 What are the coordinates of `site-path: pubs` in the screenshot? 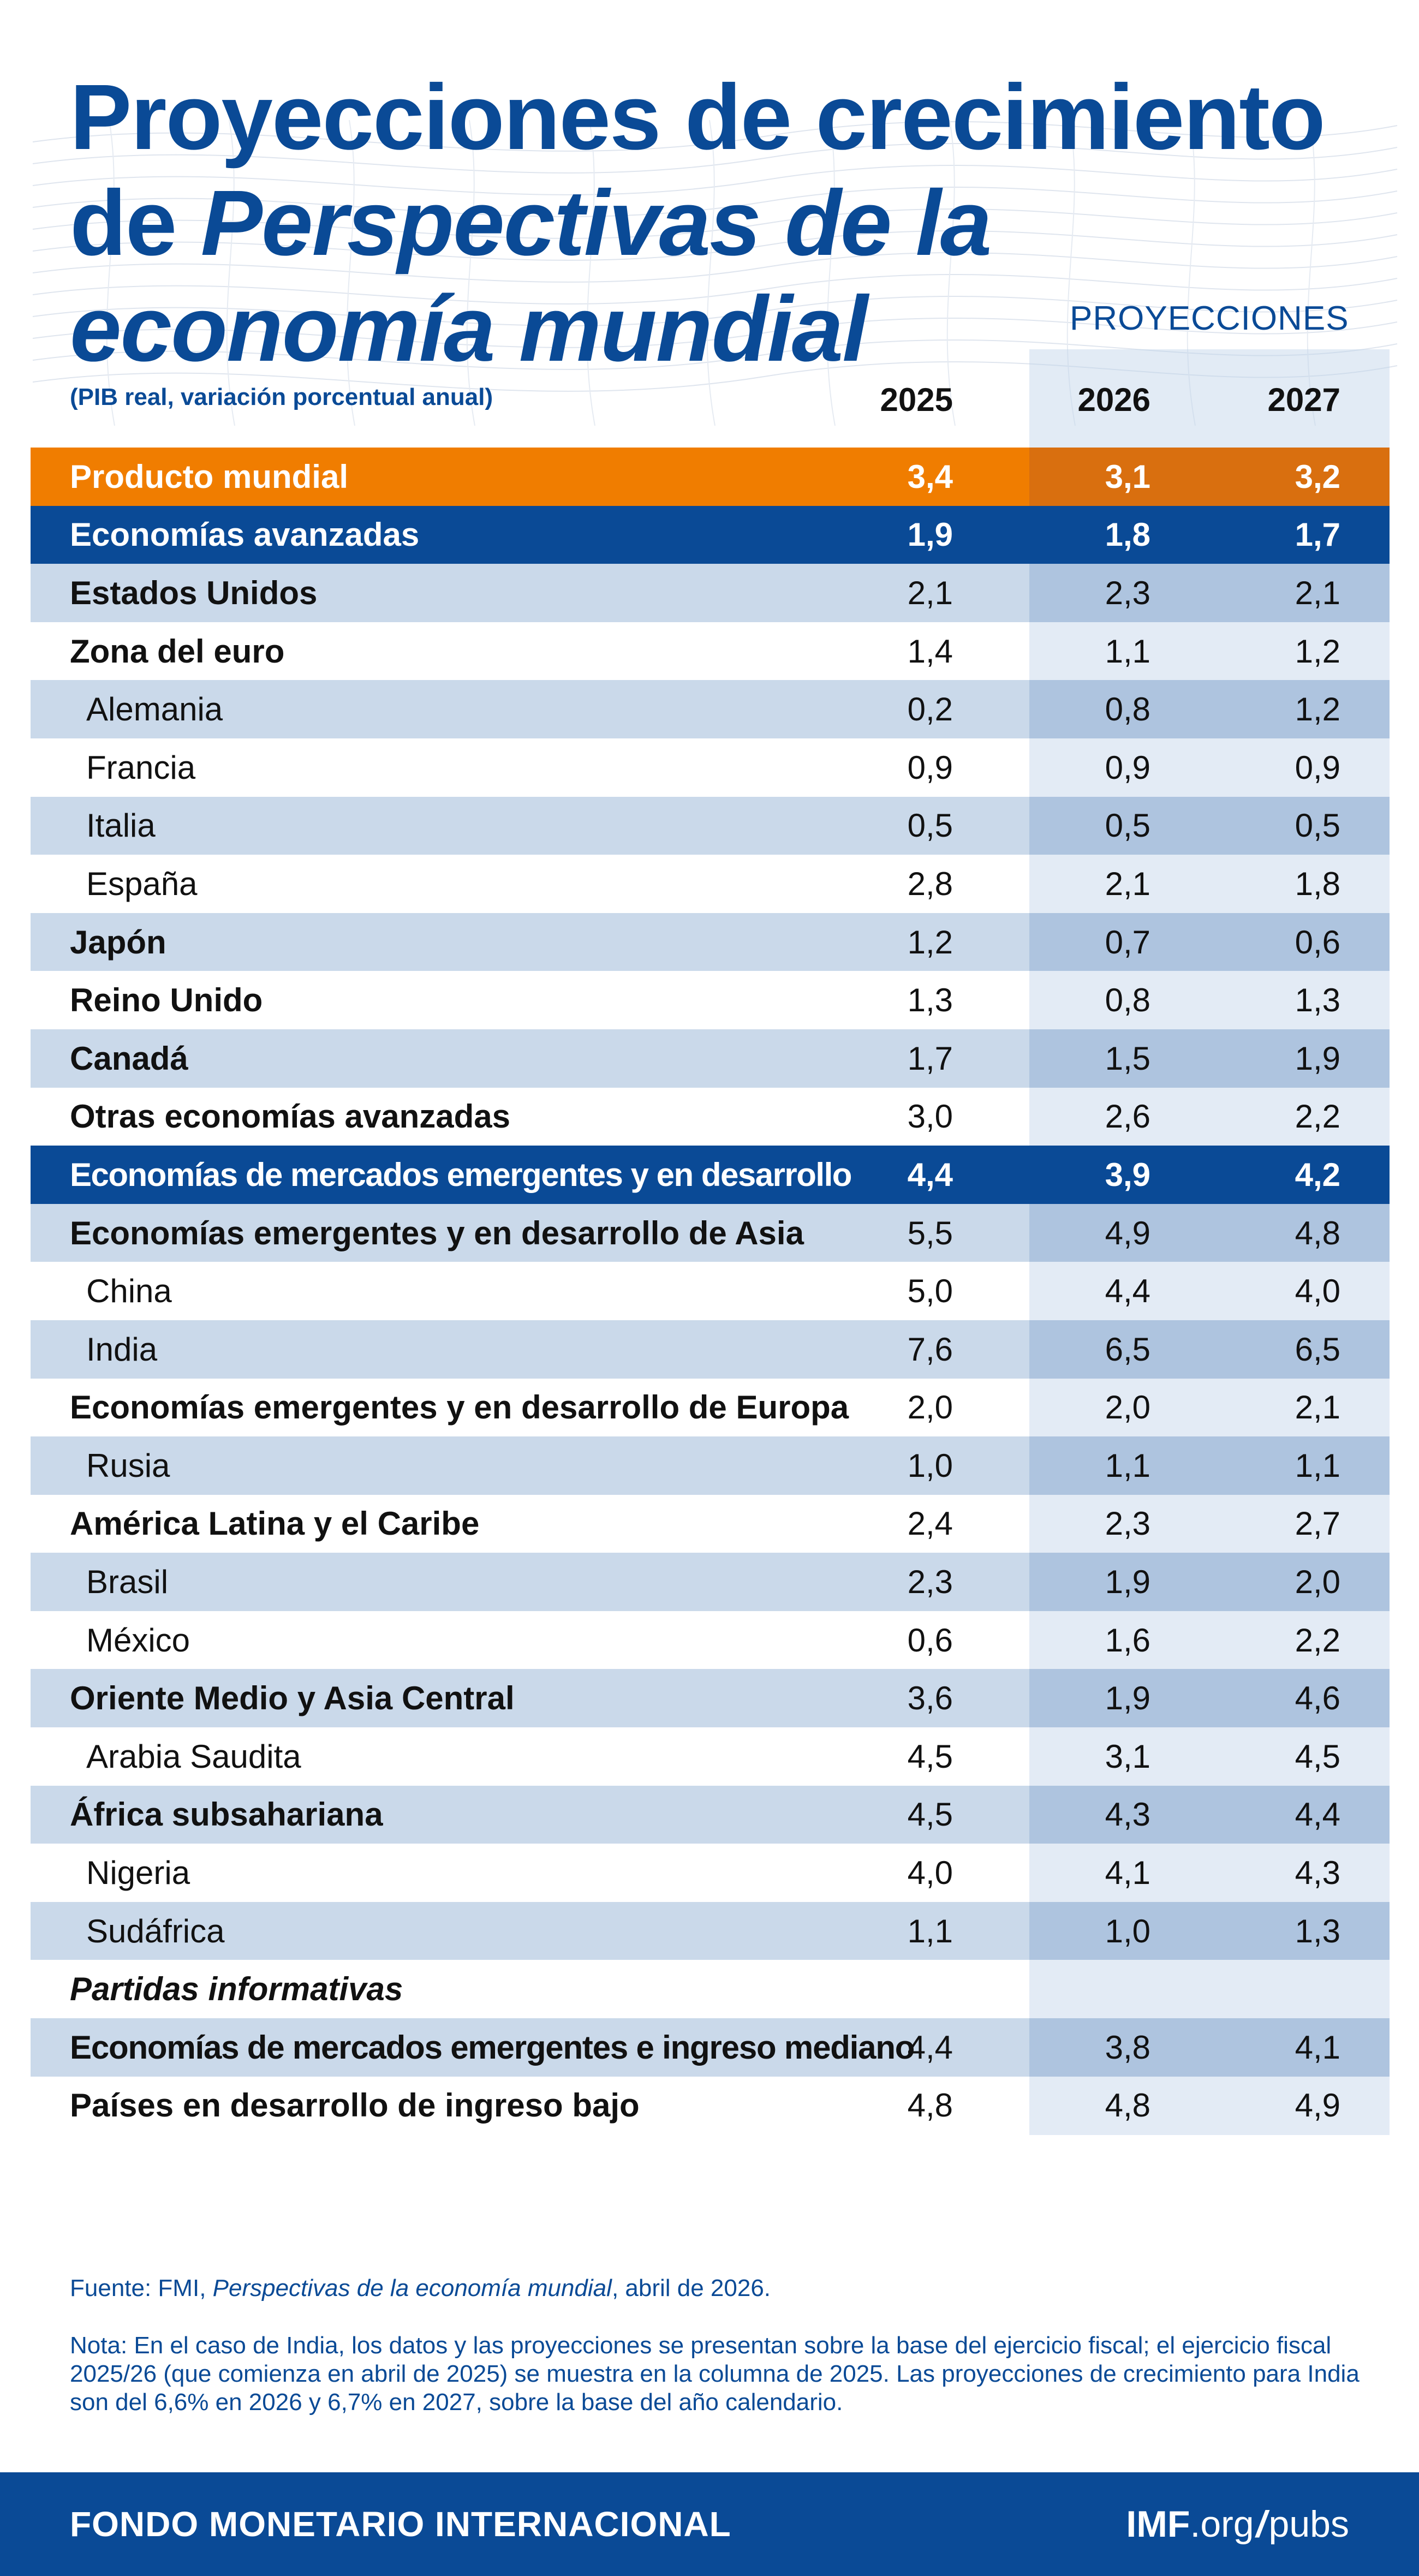 It's located at (1308, 2524).